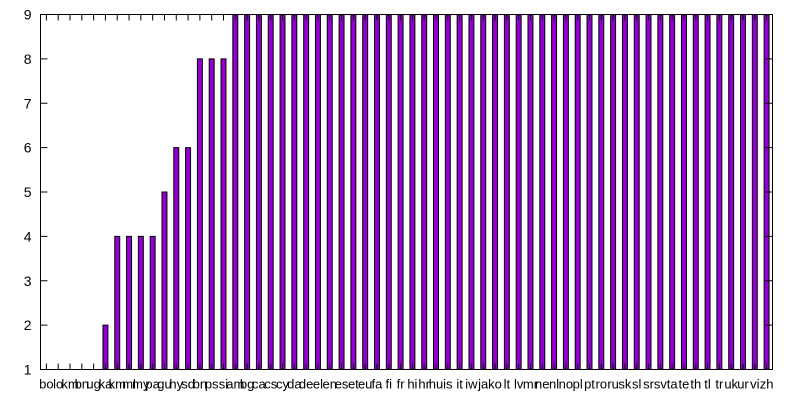  Describe the element at coordinates (28, 148) in the screenshot. I see `y-tick-label: 6` at that location.